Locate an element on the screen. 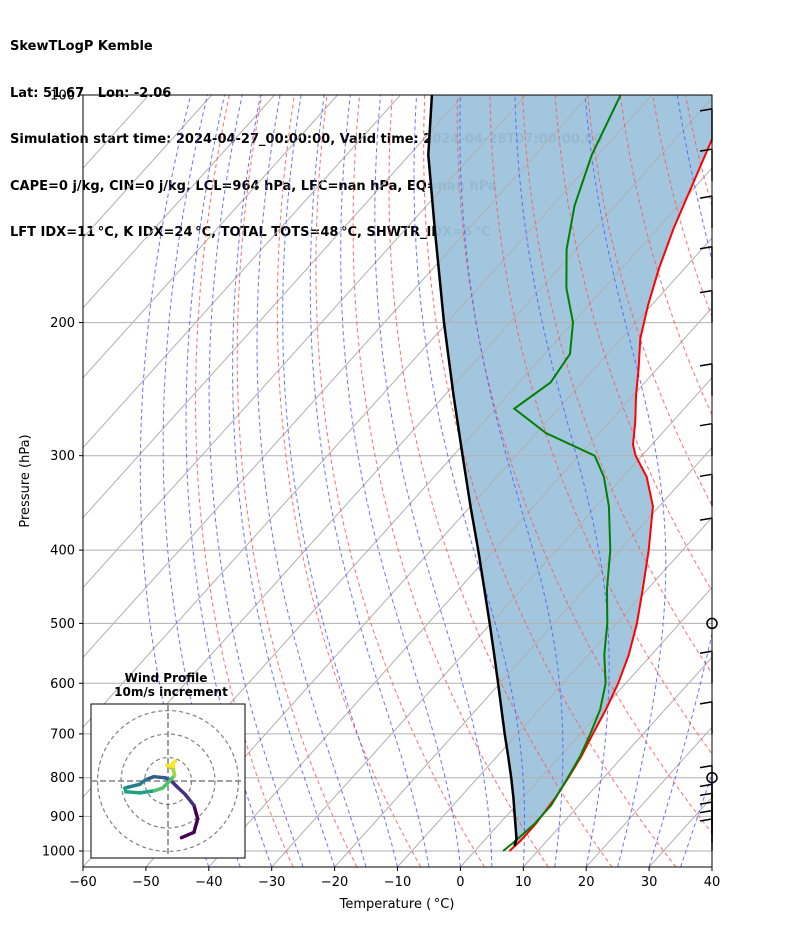 This screenshot has height=937, width=794. x-tick-label: 30 is located at coordinates (649, 882).